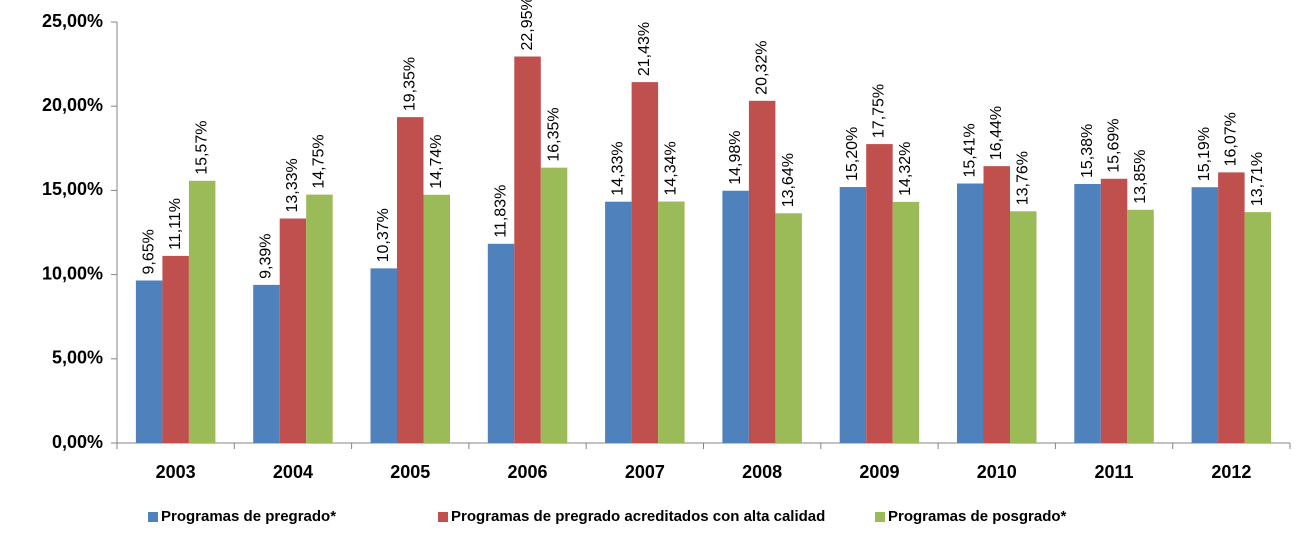 The width and height of the screenshot is (1300, 554). Describe the element at coordinates (762, 472) in the screenshot. I see `x-tick-label: 2008` at that location.